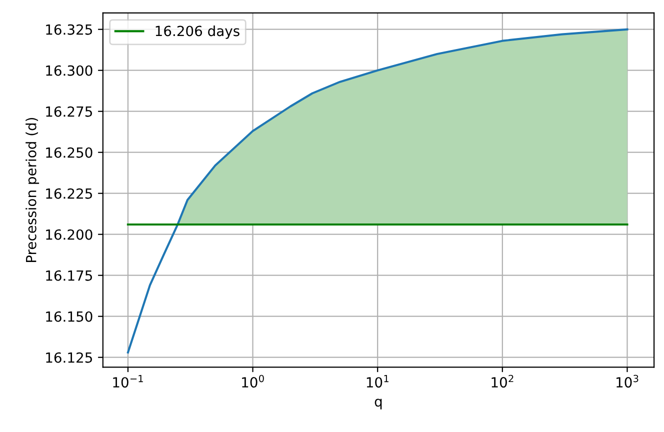 The height and width of the screenshot is (432, 664). I want to click on x-tick-label: 10$^{3}$, so click(627, 381).